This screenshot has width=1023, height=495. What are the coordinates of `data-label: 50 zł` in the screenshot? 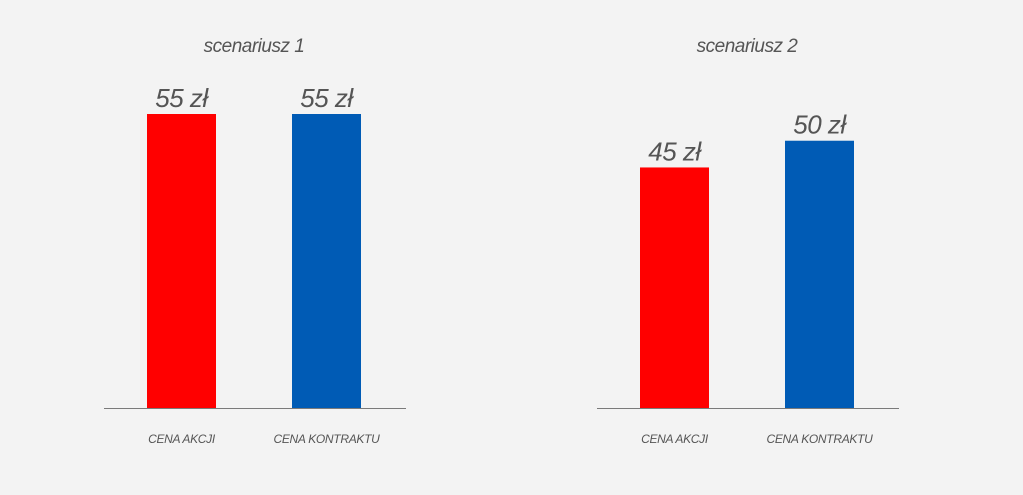 It's located at (820, 125).